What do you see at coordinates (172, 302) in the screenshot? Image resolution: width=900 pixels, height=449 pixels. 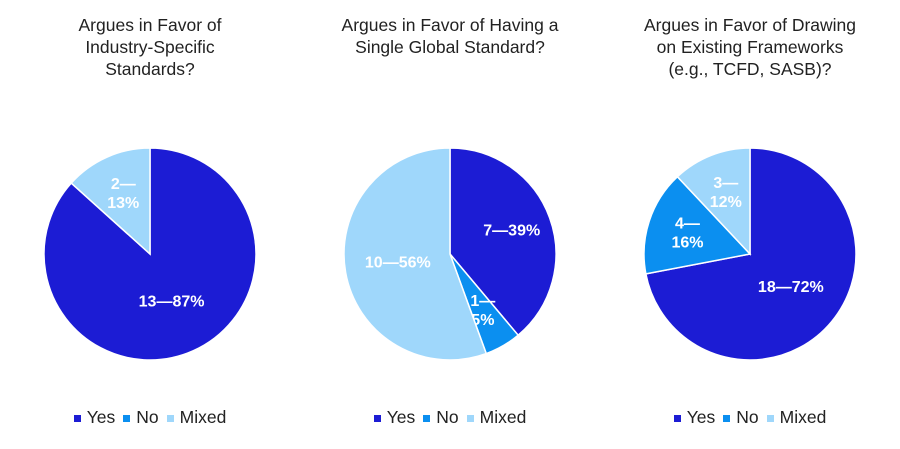 I see `data-label: 13—87%` at bounding box center [172, 302].